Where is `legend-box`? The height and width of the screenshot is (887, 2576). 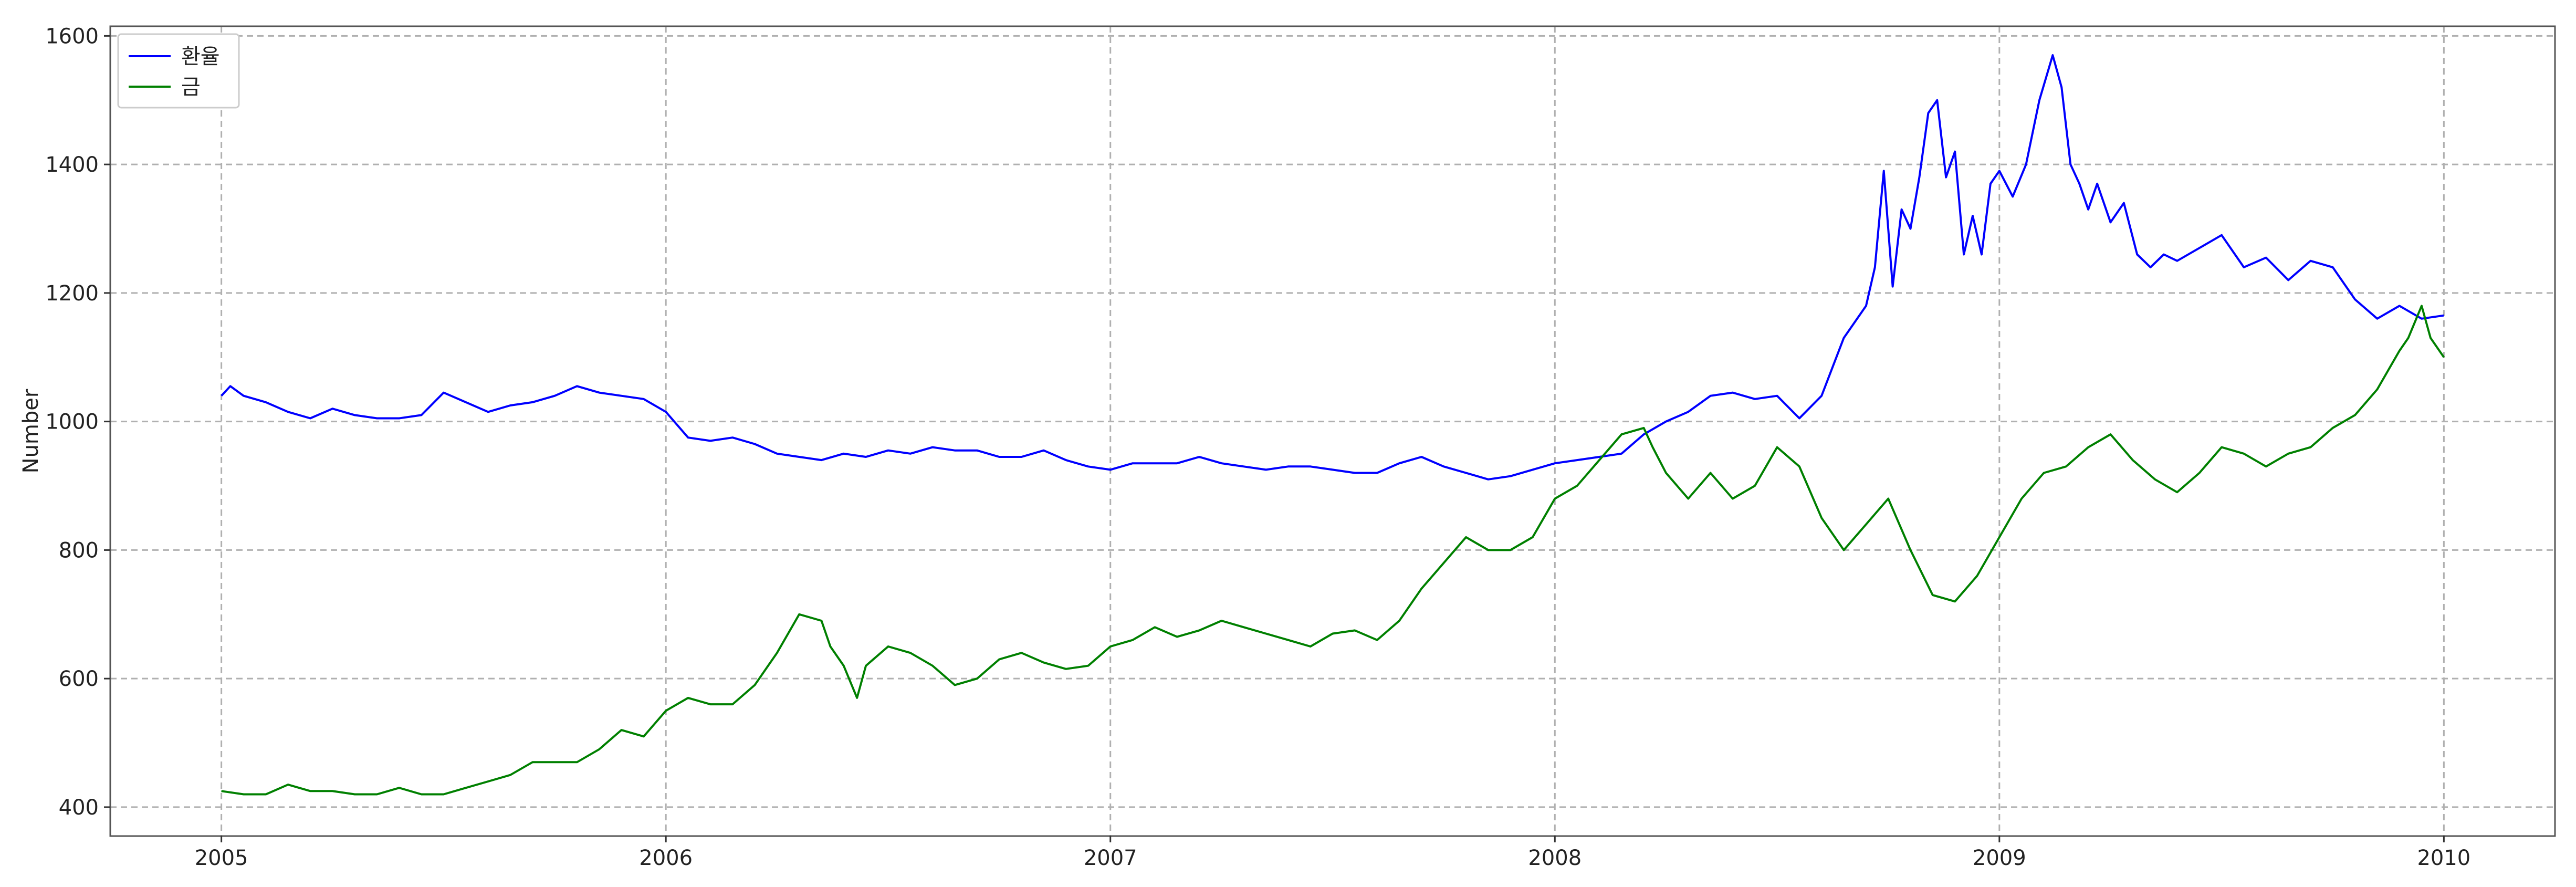
legend-box is located at coordinates (178, 71).